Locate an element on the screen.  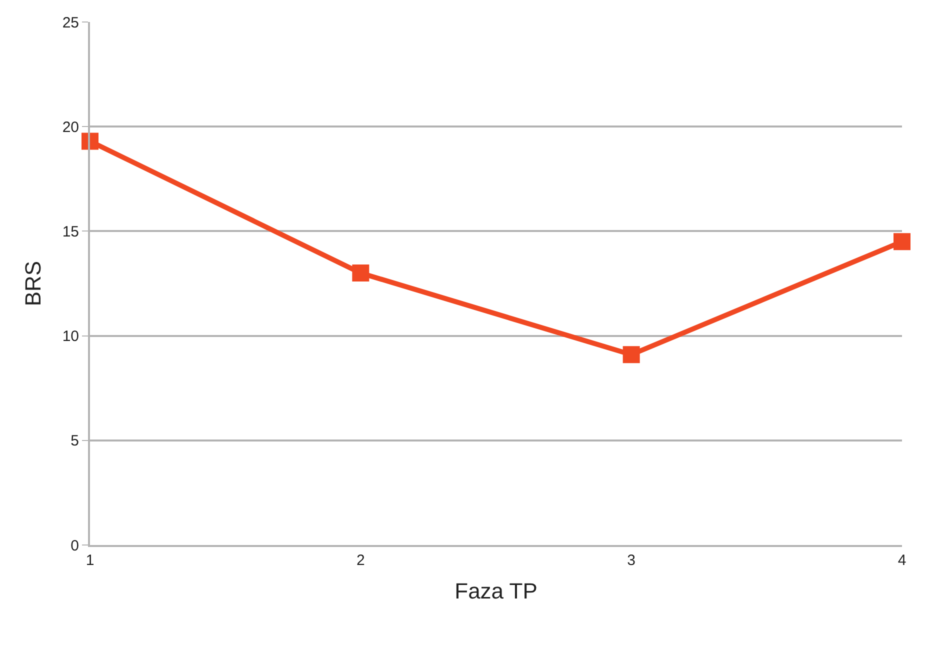
y-tick-label: 0 is located at coordinates (74, 545).